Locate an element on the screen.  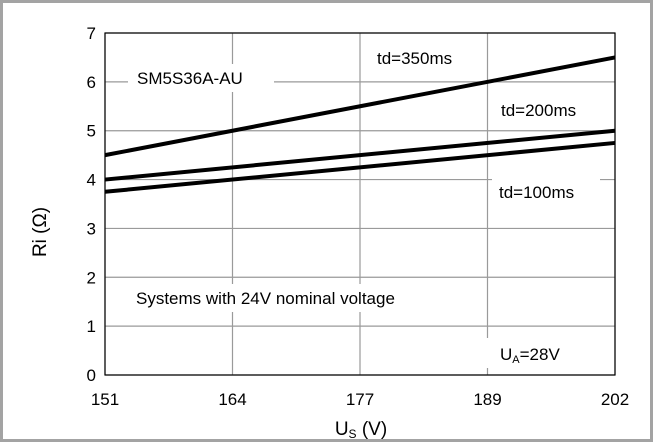
ua-label: UA=28V is located at coordinates (530, 355).